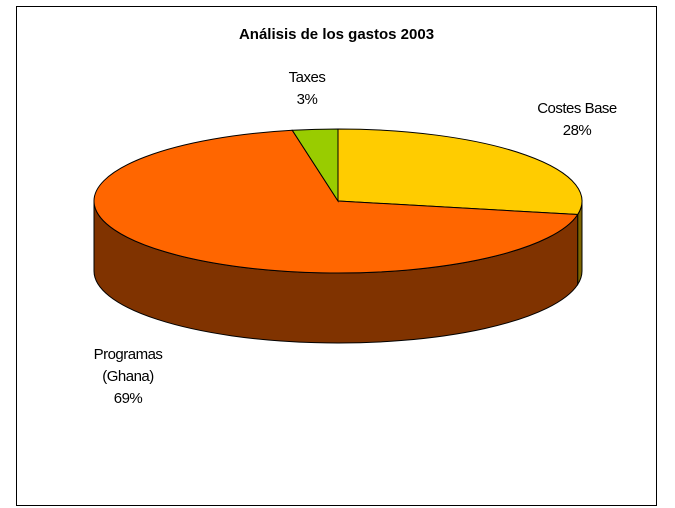 The image size is (675, 508). I want to click on label-programas: Programas (Ghana) 69%, so click(128, 377).